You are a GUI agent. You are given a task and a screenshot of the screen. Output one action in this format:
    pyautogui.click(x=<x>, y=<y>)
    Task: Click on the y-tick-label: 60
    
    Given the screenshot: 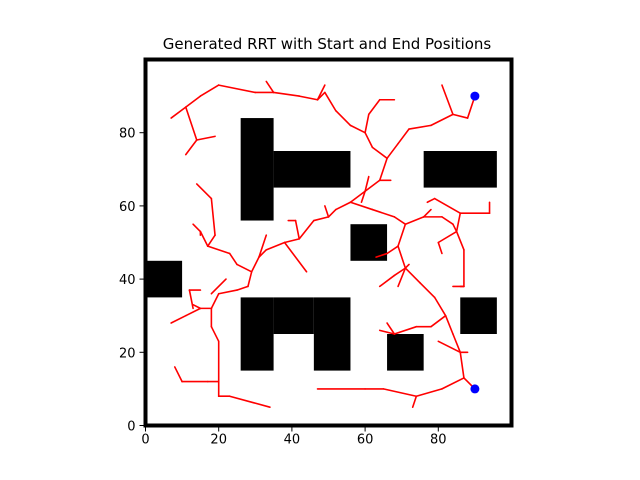 What is the action you would take?
    pyautogui.click(x=127, y=207)
    